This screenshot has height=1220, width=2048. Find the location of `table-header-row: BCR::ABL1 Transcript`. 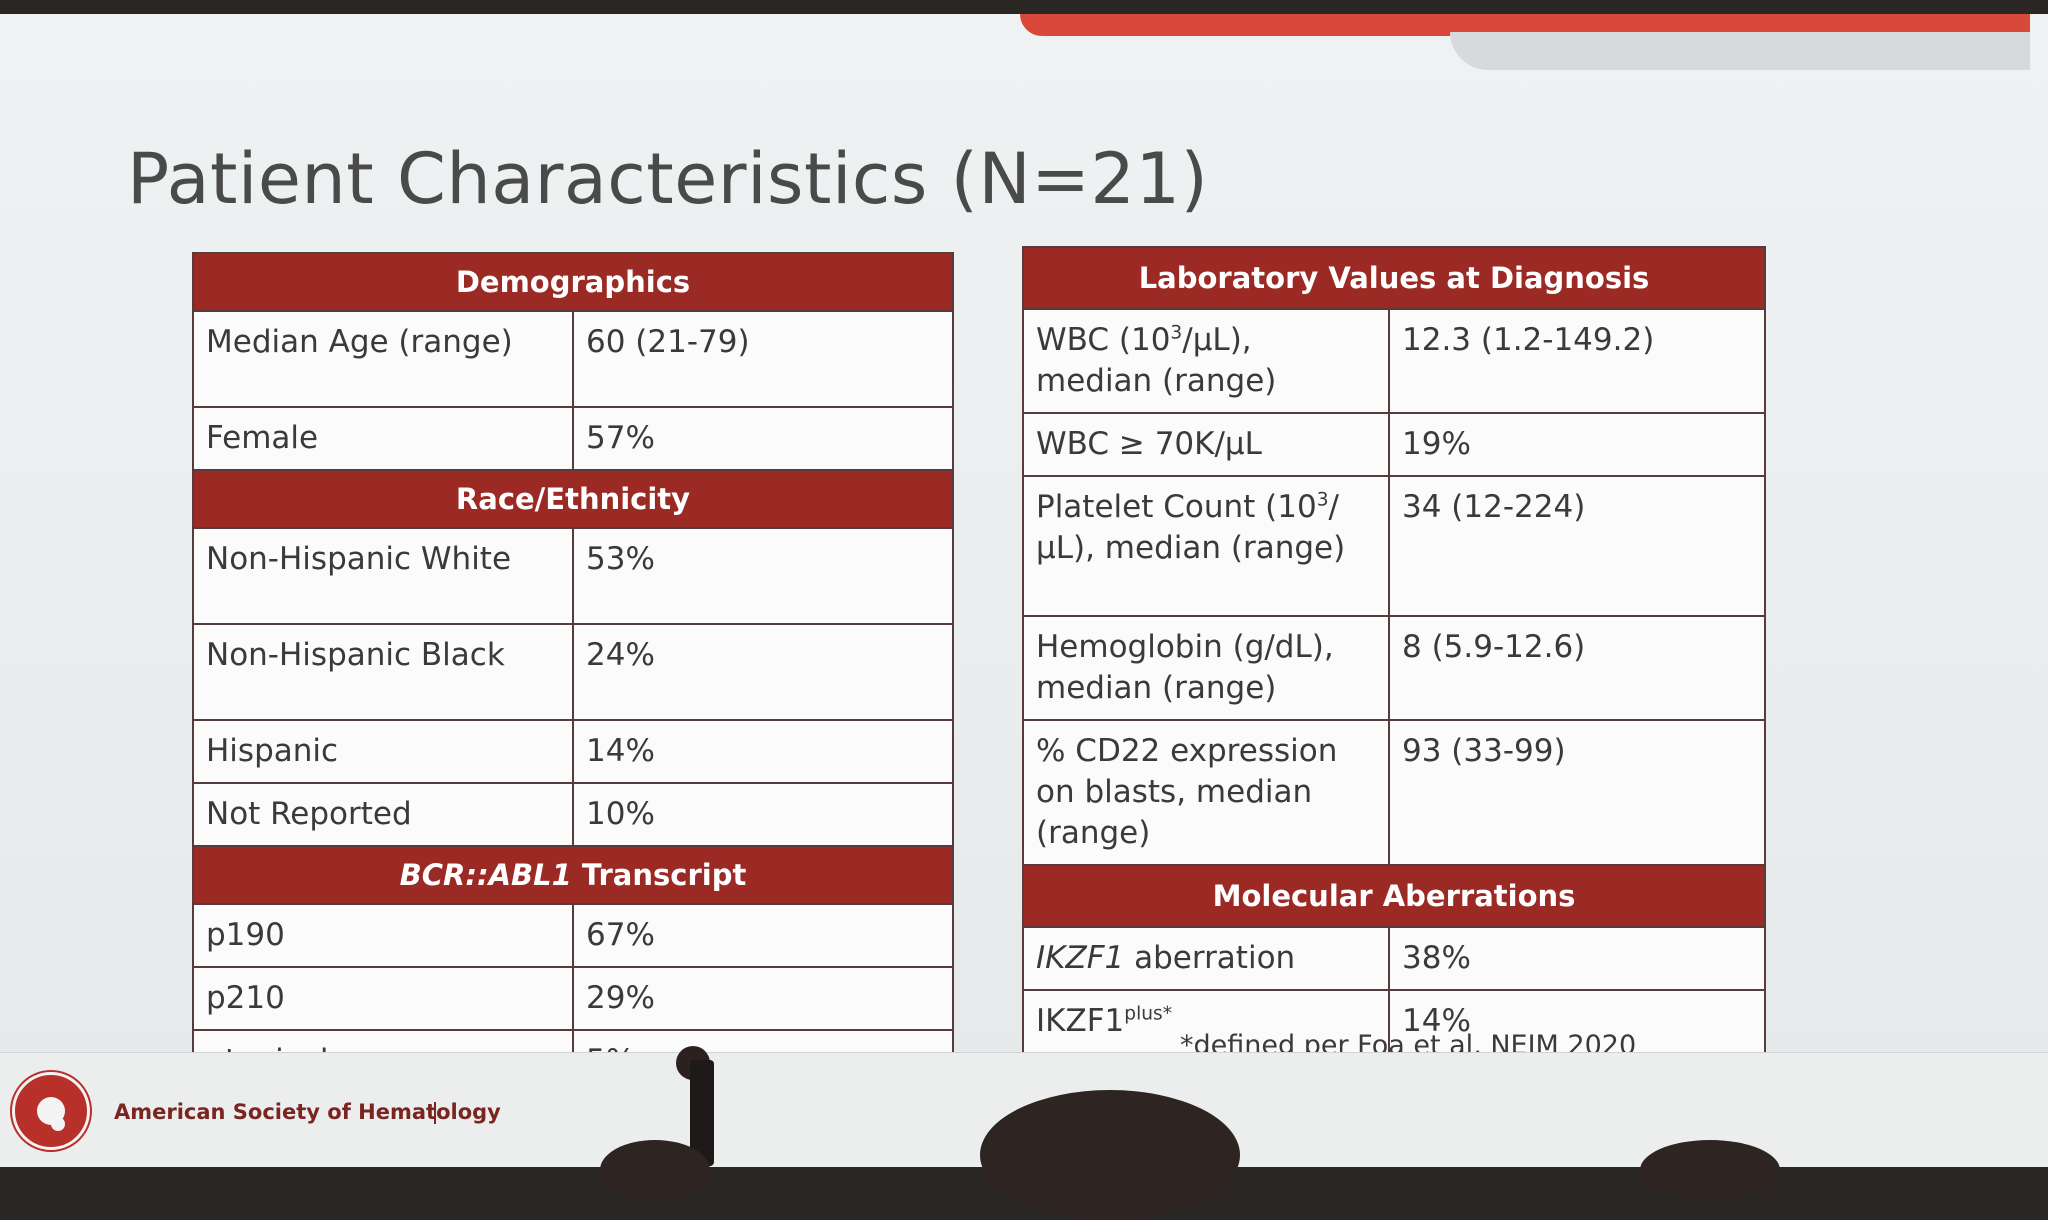

table-header-row: BCR::ABL1 Transcript is located at coordinates (573, 875).